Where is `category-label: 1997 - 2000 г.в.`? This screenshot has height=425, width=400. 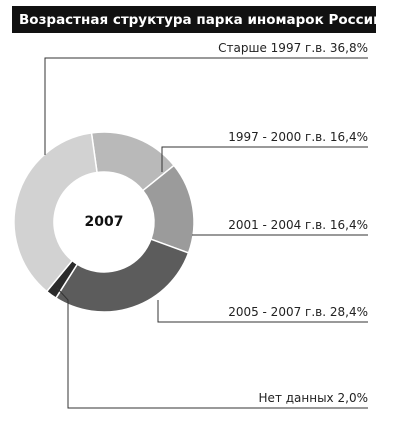 category-label: 1997 - 2000 г.в. is located at coordinates (277, 137).